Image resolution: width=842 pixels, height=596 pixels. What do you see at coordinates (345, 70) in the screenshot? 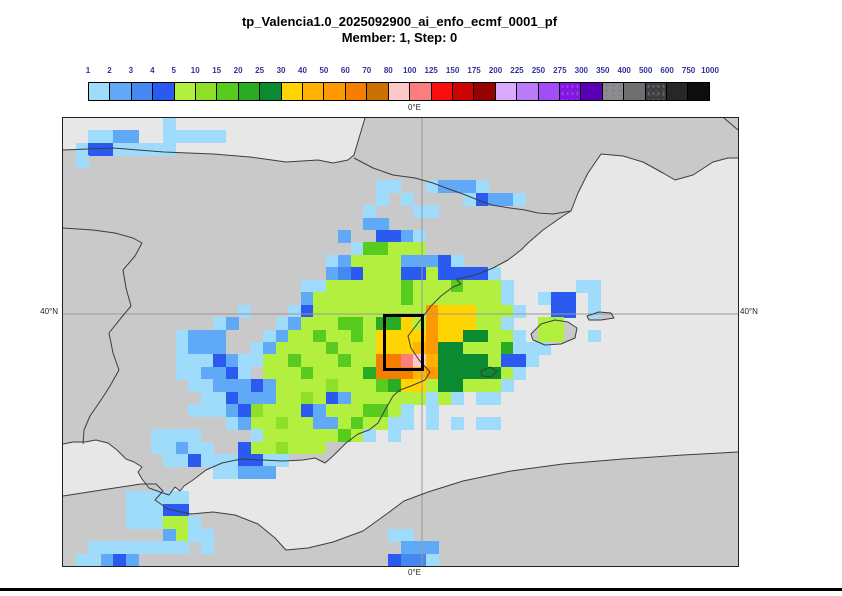
I see `colorbar-tick-label: 60` at bounding box center [345, 70].